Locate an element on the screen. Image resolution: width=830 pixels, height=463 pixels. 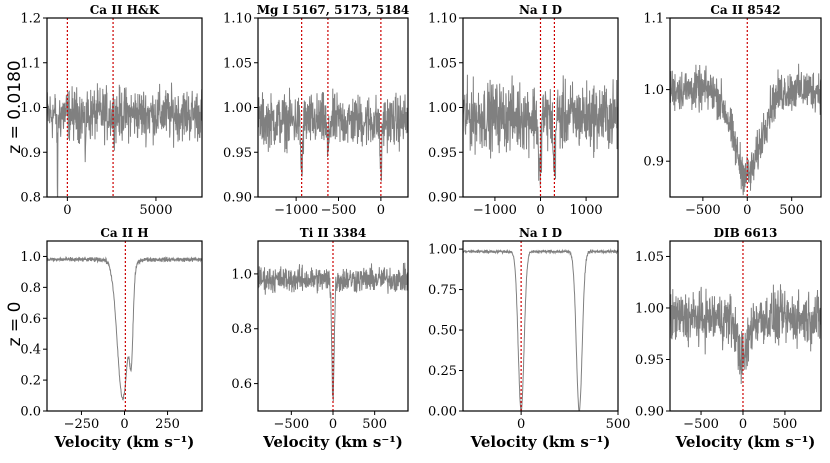
panel-0: 0 5000 0.8 0.9 1.0 1.1 1.2 Ca II H&K is located at coordinates (111, 110).